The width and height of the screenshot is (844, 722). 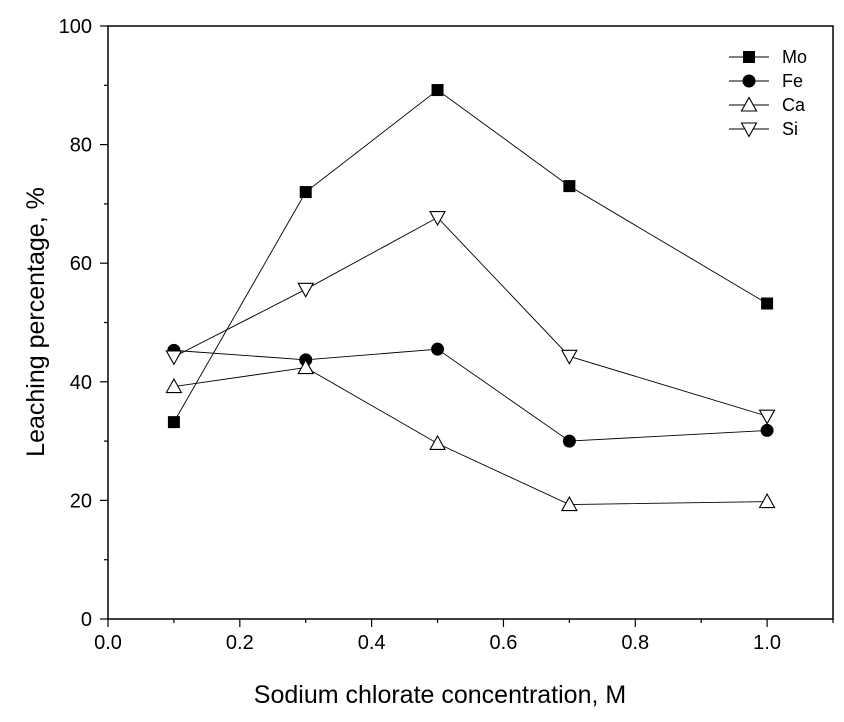 I want to click on series-line-fe, so click(x=470, y=395).